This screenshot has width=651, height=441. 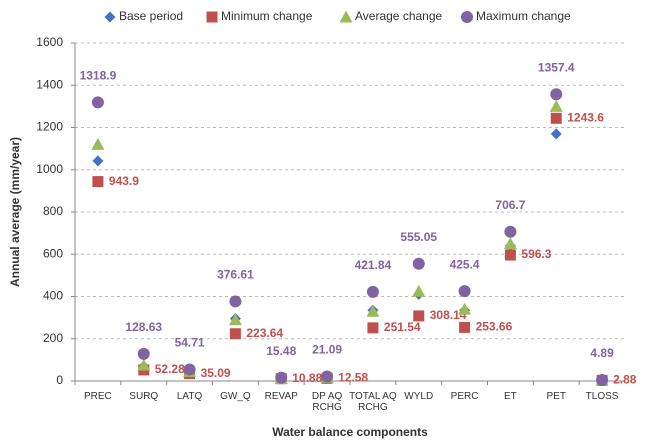 I want to click on x-tick-label: SURQ, so click(x=144, y=396).